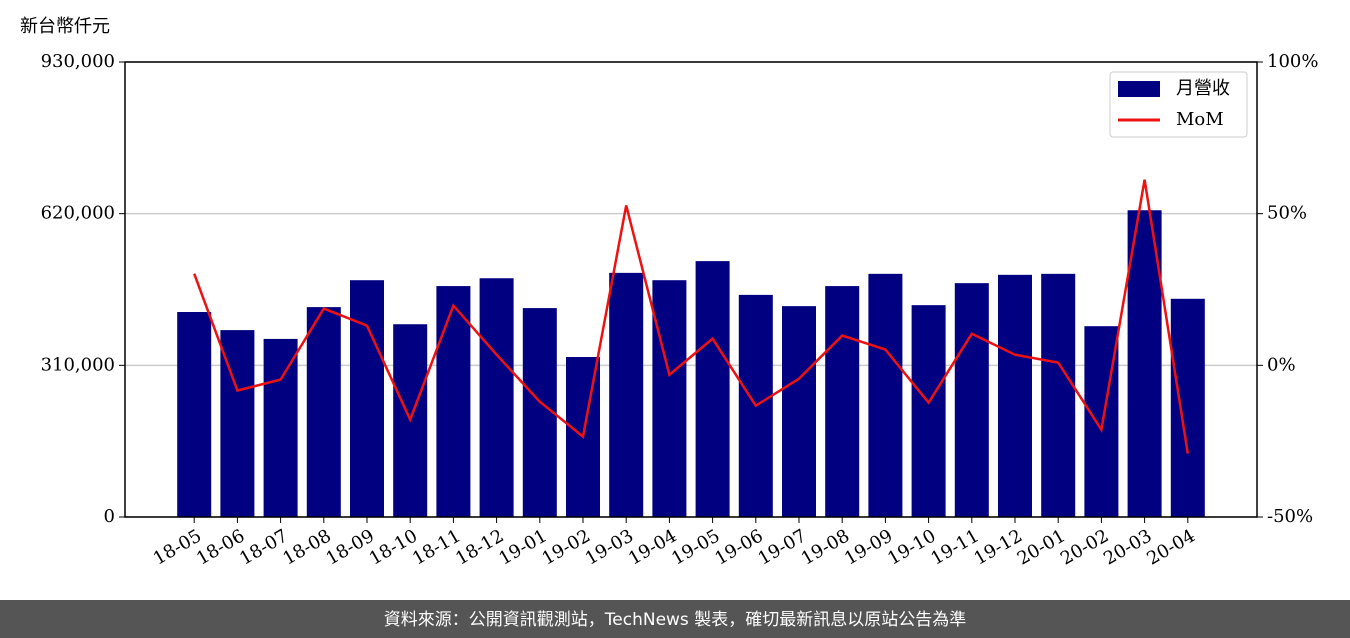 The width and height of the screenshot is (1350, 638). What do you see at coordinates (1203, 88) in the screenshot?
I see `legend-label: 月營收` at bounding box center [1203, 88].